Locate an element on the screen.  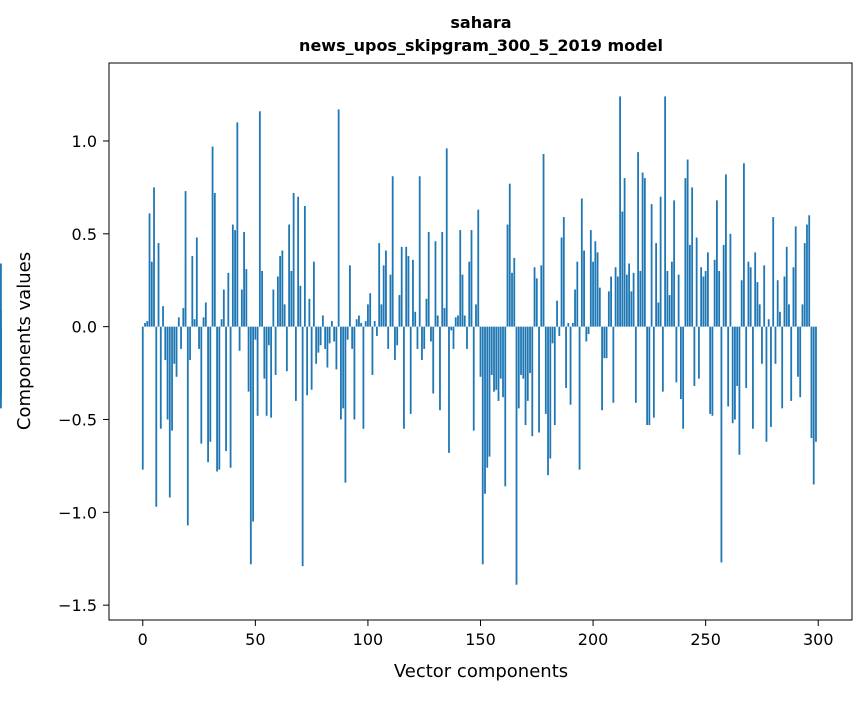
y-axis-ticks: −1.5 −1.0 −0.5 0.0 0.5 1.0 is located at coordinates (83, 373).